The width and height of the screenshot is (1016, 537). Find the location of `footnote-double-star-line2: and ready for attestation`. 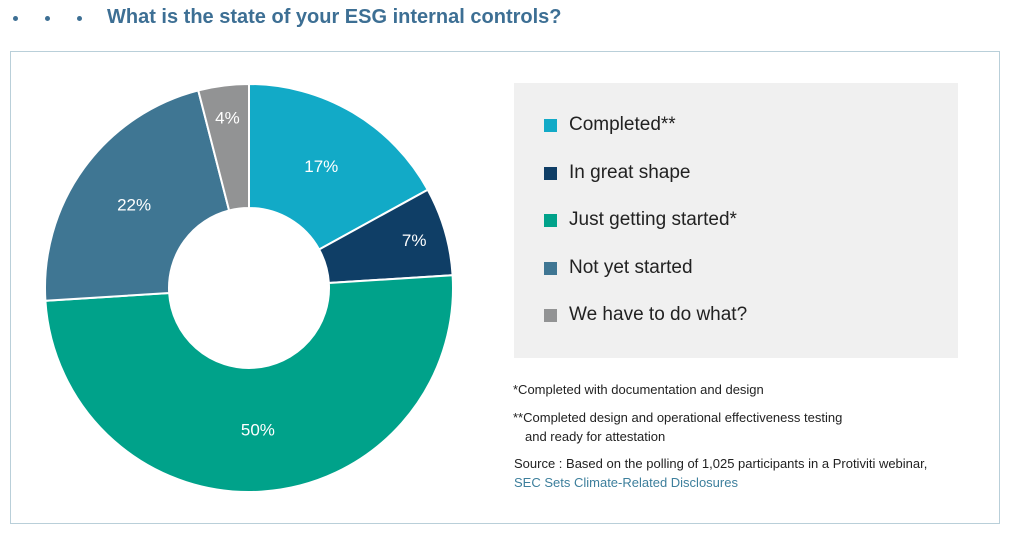

footnote-double-star-line2: and ready for attestation is located at coordinates (595, 436).